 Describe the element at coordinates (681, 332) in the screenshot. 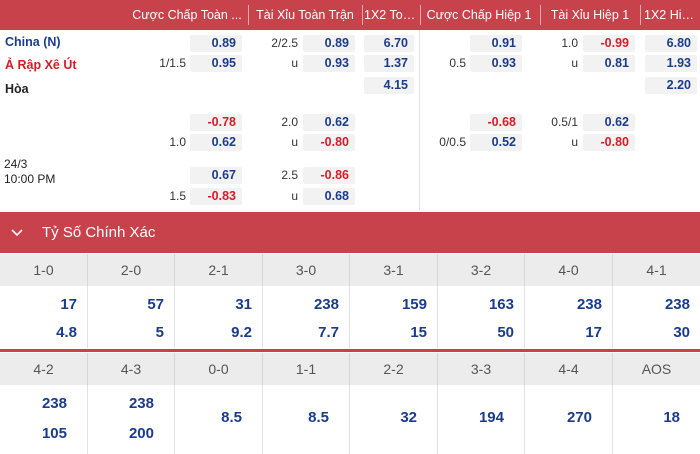

I see `score-odds-away: 30` at that location.